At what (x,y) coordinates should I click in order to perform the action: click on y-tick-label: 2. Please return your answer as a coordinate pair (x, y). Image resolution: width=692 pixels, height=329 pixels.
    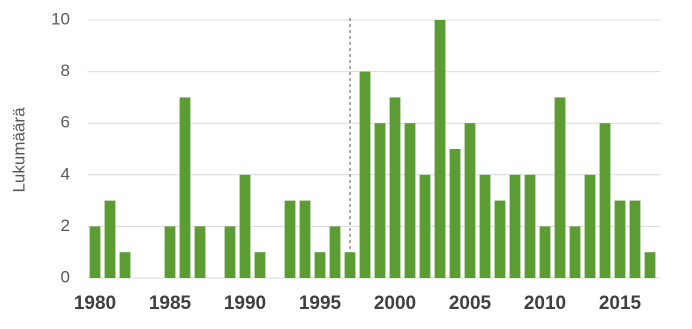
    Looking at the image, I should click on (65, 225).